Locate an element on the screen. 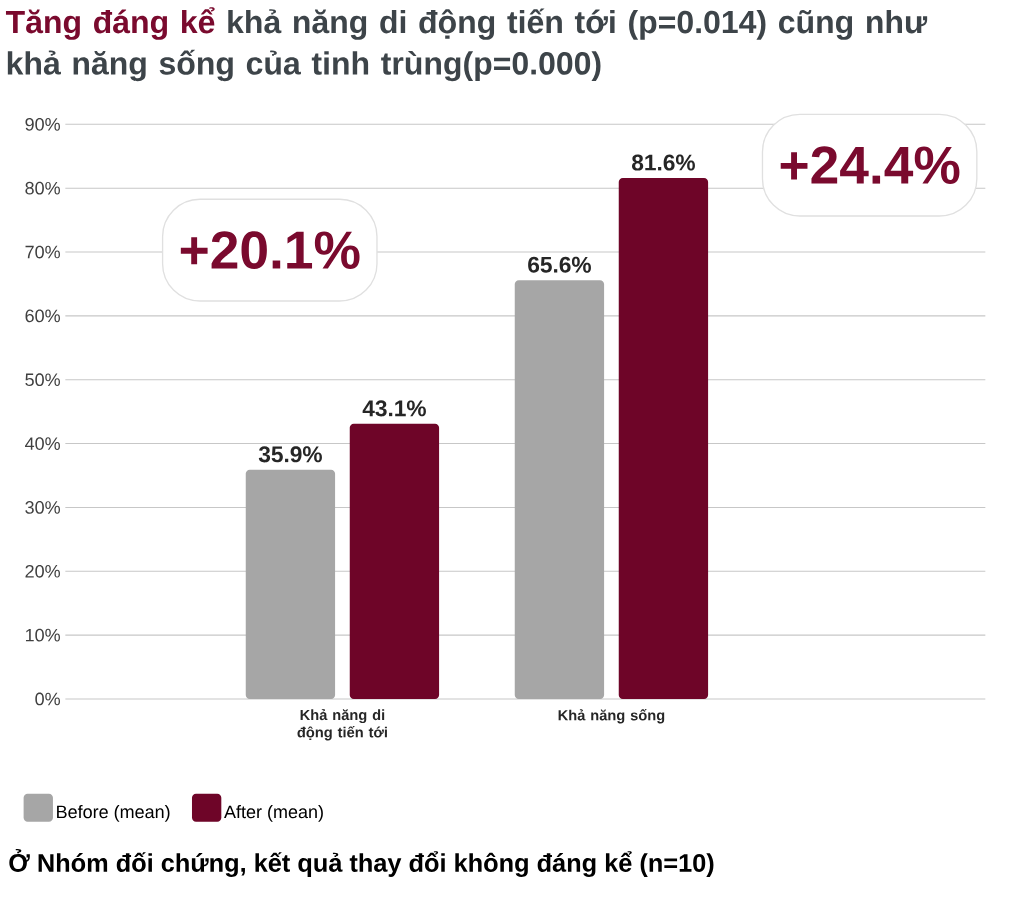  data-label: 81.6% is located at coordinates (663, 162).